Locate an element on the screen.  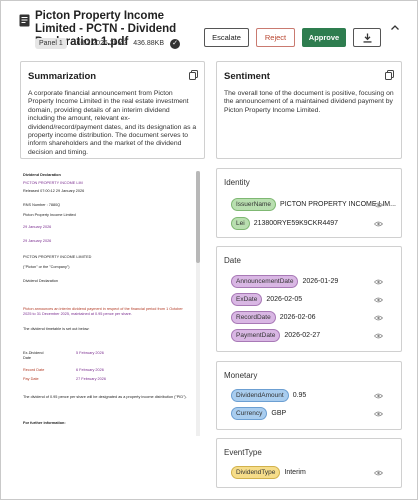
escalate-button: Escalate is located at coordinates (226, 37).